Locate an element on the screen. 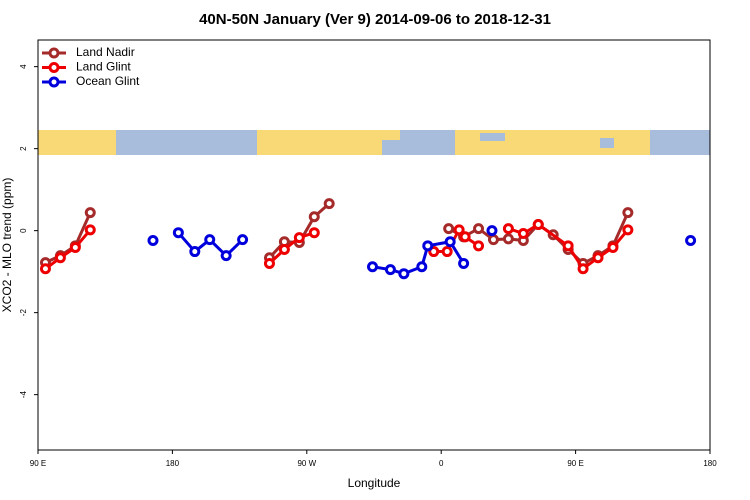 The image size is (750, 500). y-tick-label: 4 is located at coordinates (23, 66).